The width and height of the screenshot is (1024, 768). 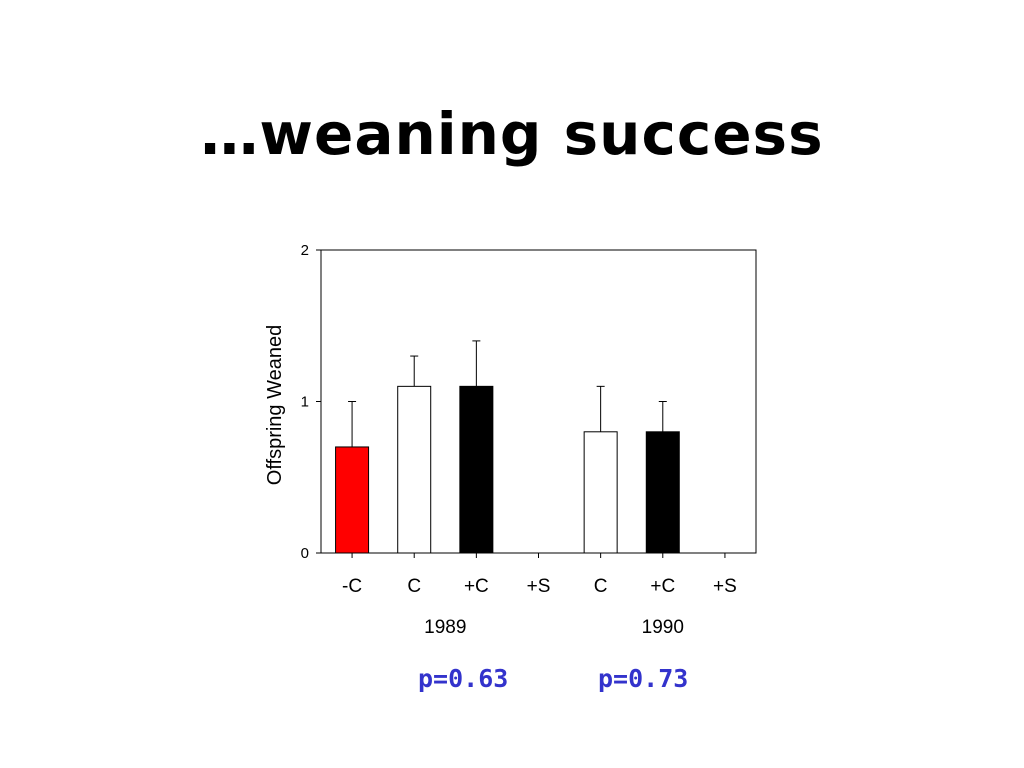 What do you see at coordinates (352, 586) in the screenshot?
I see `x-category-label: -C` at bounding box center [352, 586].